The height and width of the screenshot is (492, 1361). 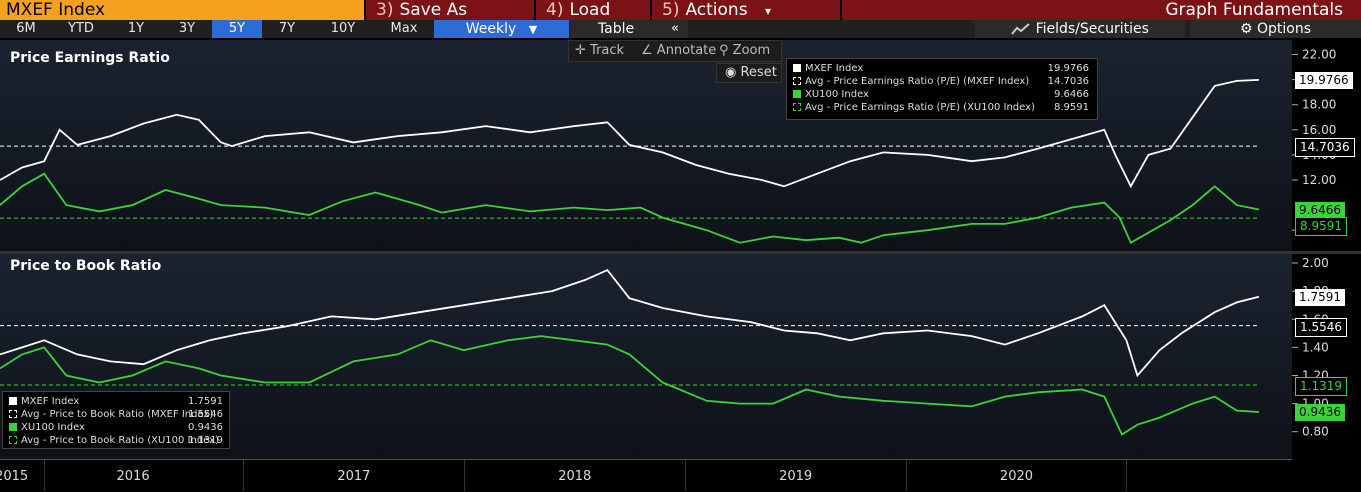 What do you see at coordinates (501, 29) in the screenshot?
I see `frequency-dropdown: Weekly ▼` at bounding box center [501, 29].